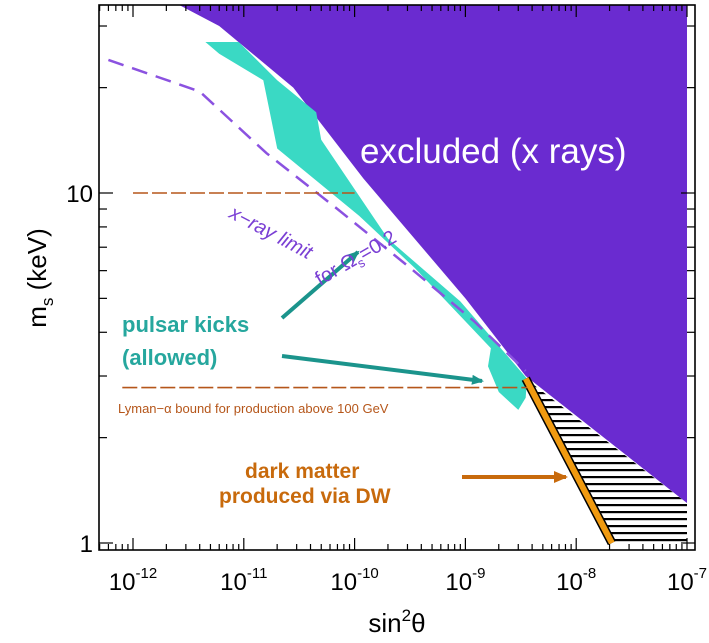 This screenshot has width=709, height=643. I want to click on pulsar-label-line1: pulsar kicks, so click(185, 324).